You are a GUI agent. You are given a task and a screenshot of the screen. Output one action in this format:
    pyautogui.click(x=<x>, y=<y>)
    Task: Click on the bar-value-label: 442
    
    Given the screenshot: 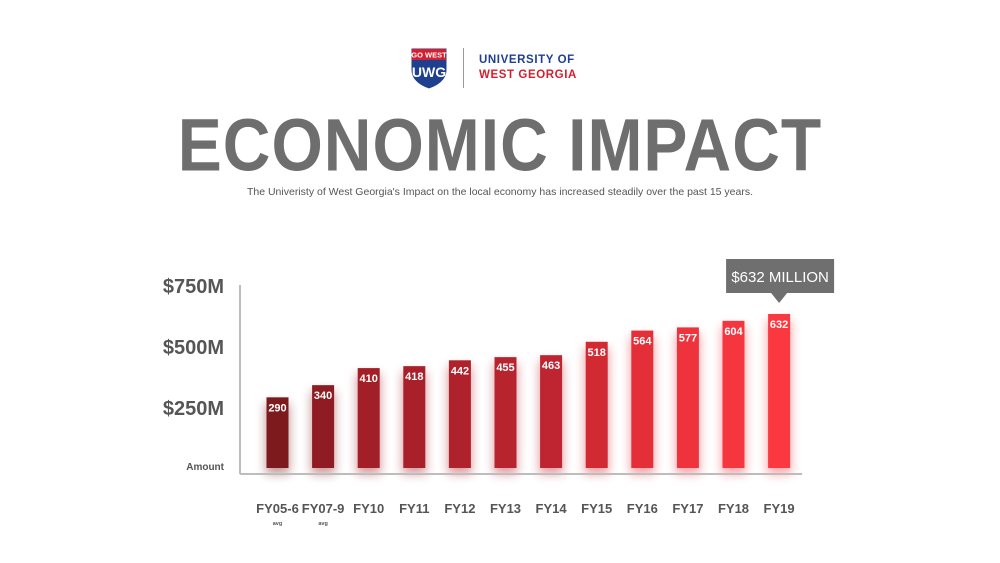 What is the action you would take?
    pyautogui.click(x=460, y=371)
    